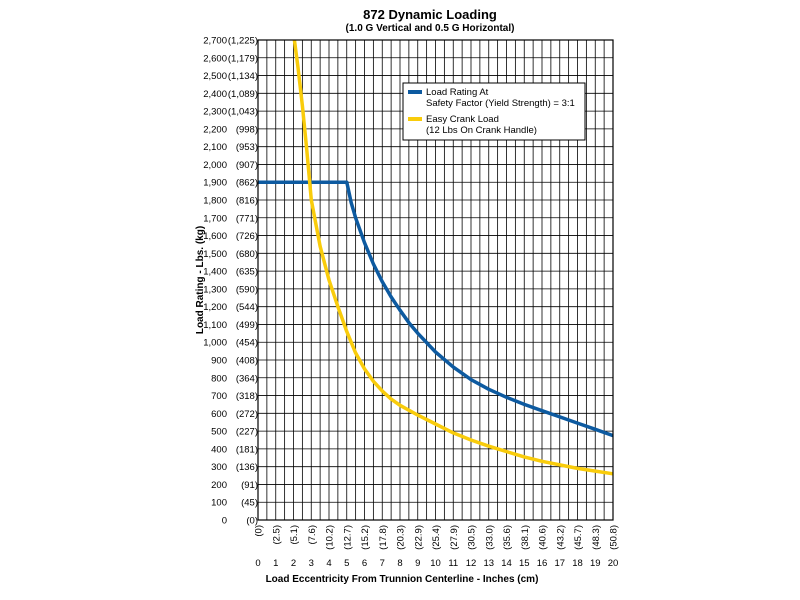  Describe the element at coordinates (243, 76) in the screenshot. I see `y-tick-label-metric: (1,134)` at that location.